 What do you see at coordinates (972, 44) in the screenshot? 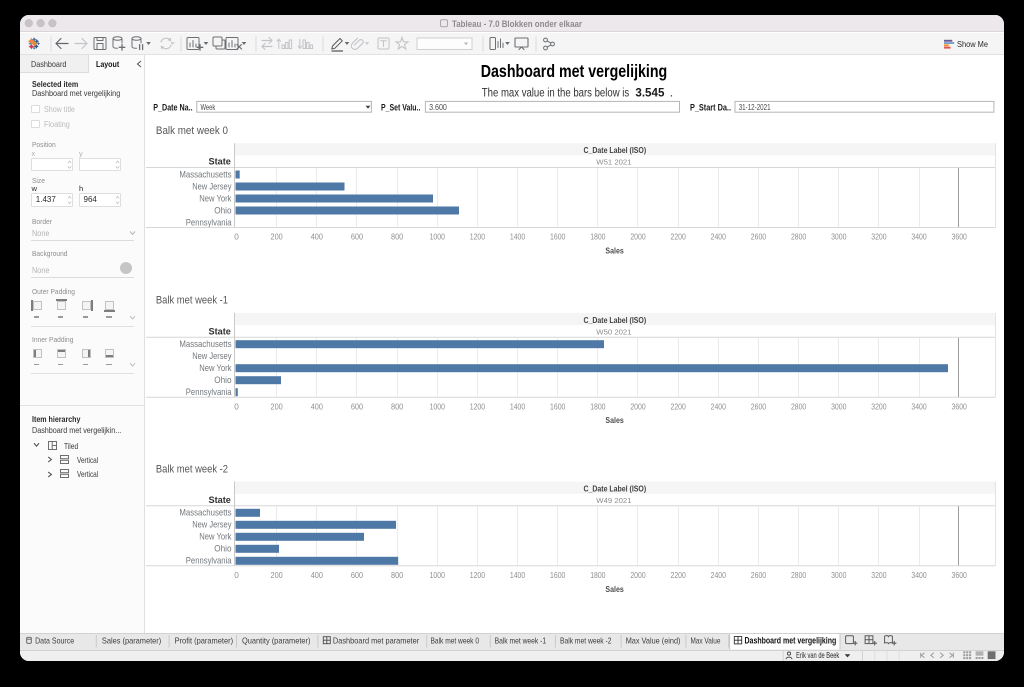
I see `svg-text: Show Me` at bounding box center [972, 44].